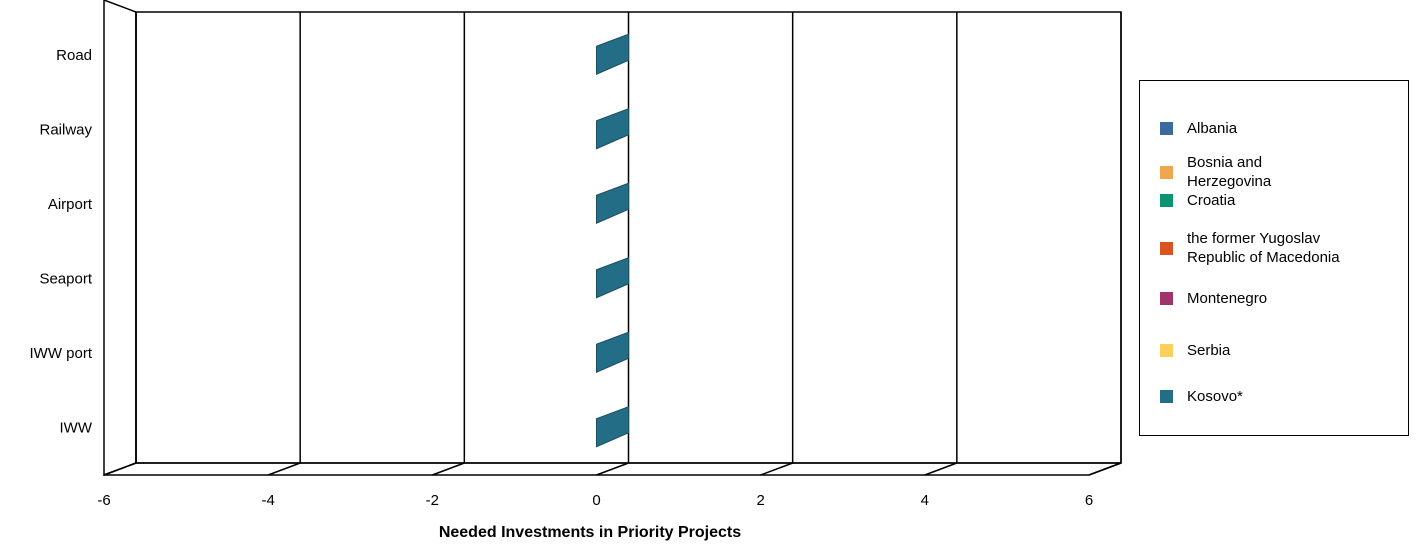 The height and width of the screenshot is (548, 1418). Describe the element at coordinates (432, 500) in the screenshot. I see `x-tick-label: -2` at that location.